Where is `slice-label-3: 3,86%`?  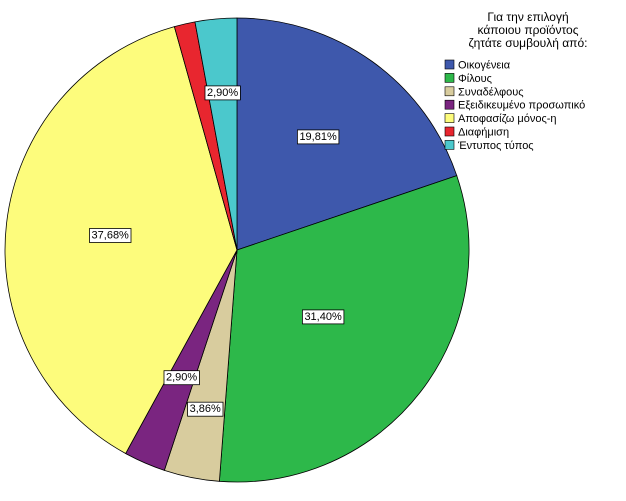
slice-label-3: 3,86% is located at coordinates (205, 409).